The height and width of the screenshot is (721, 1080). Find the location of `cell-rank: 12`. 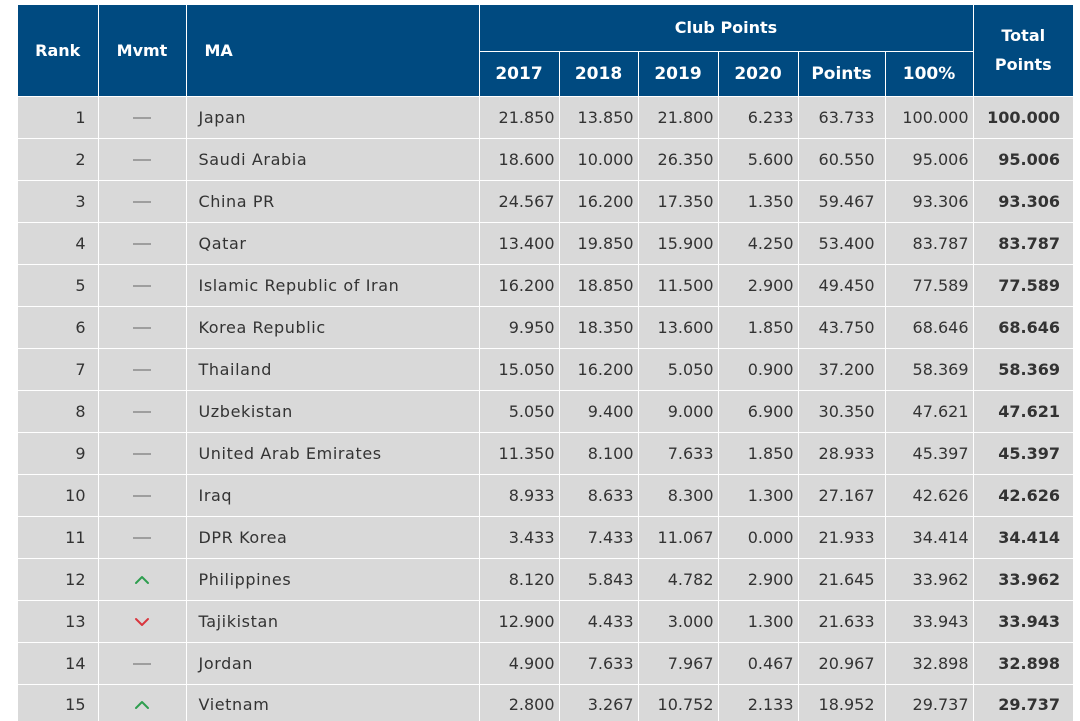

cell-rank: 12 is located at coordinates (58, 579).